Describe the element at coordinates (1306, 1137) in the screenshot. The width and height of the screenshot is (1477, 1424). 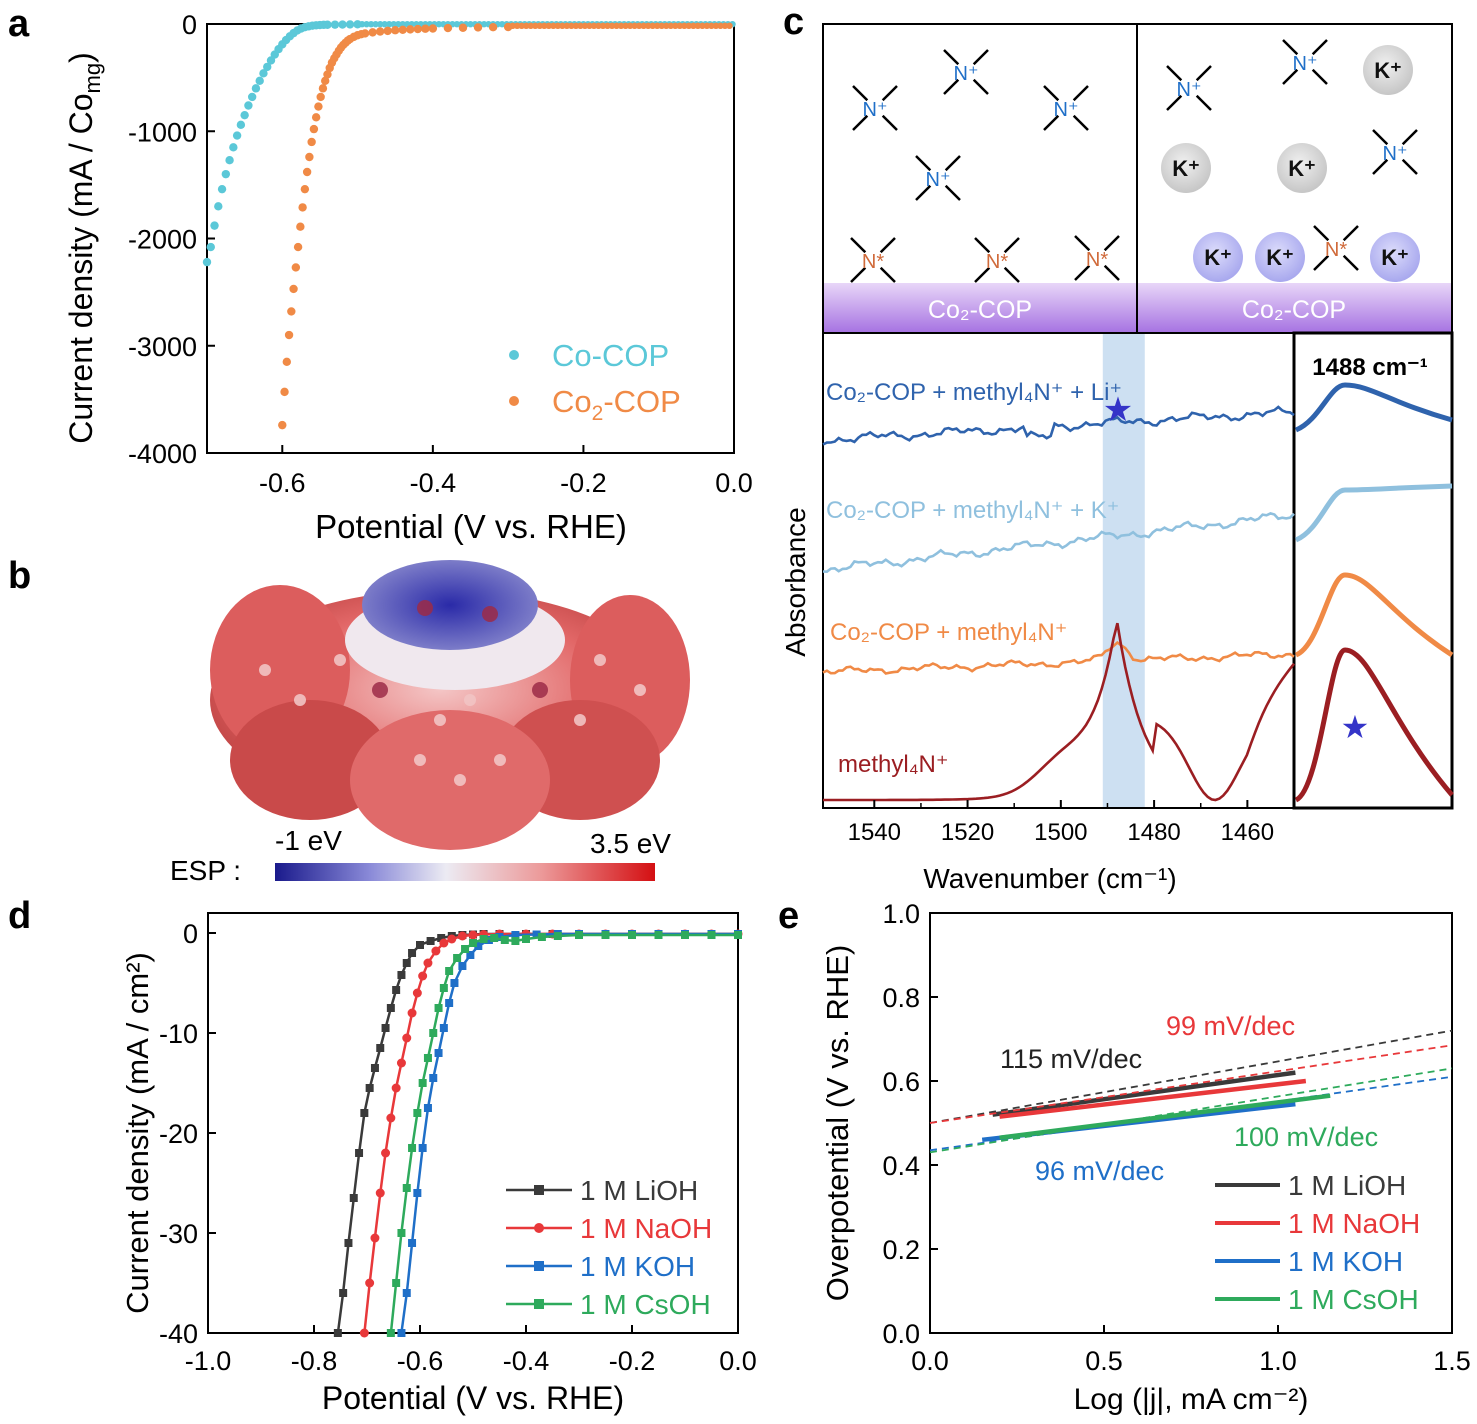
I see `annotation-100: 100 mV/dec` at that location.